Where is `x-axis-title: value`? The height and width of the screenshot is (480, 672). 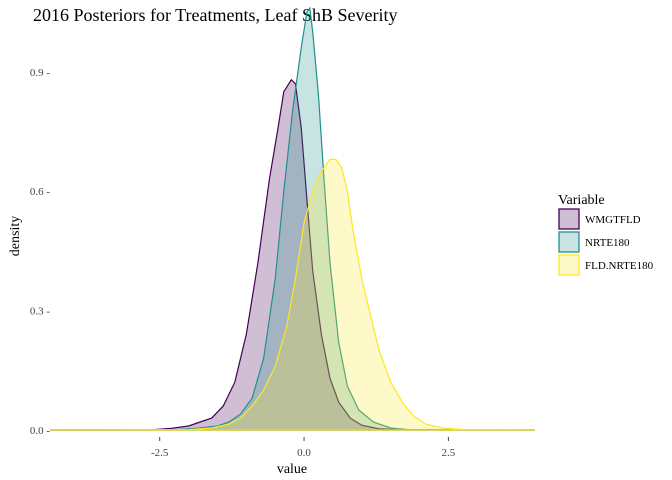 x-axis-title: value is located at coordinates (292, 469).